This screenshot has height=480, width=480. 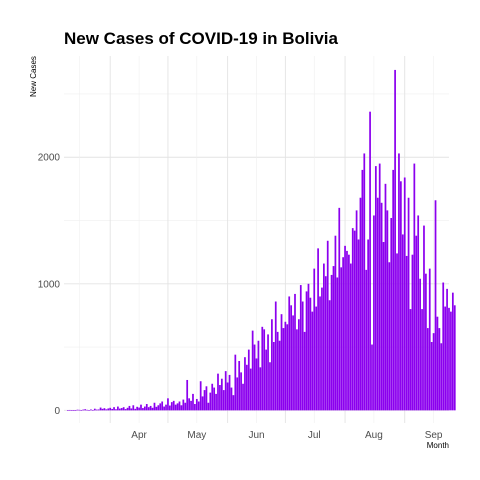 I want to click on x-tick-label: Aug, so click(x=374, y=435).